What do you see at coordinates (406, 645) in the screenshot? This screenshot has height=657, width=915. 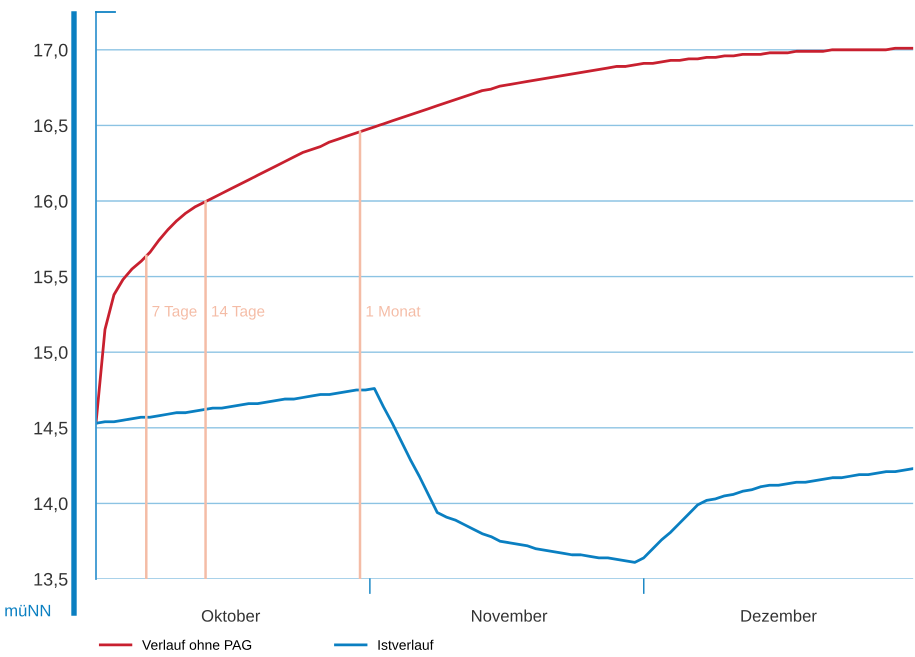 I see `legend-label: Istverlauf` at bounding box center [406, 645].